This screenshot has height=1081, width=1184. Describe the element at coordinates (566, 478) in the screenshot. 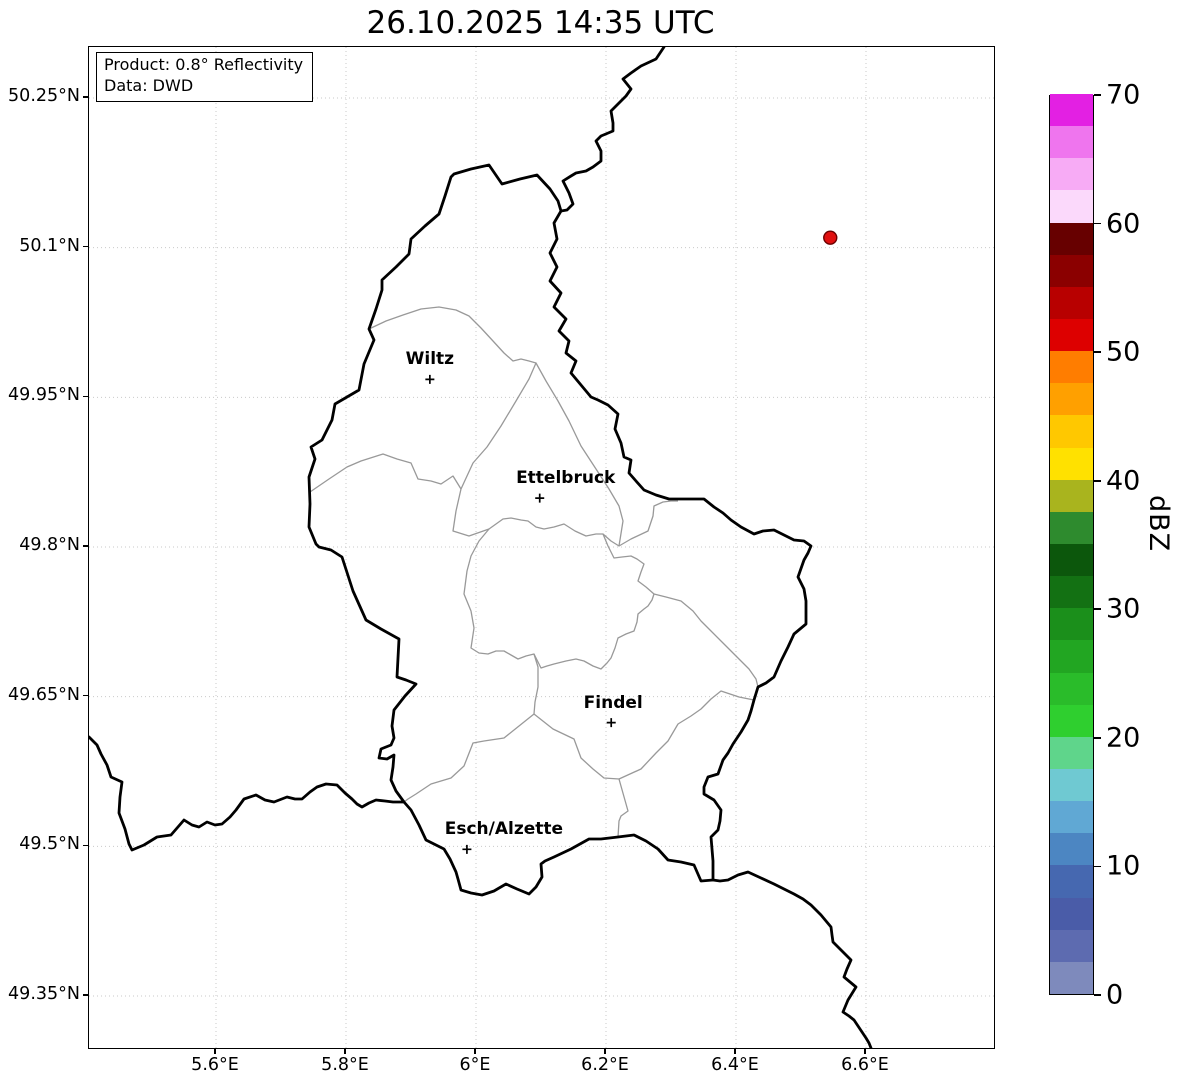

I see `city-label: Ettelbruck` at that location.